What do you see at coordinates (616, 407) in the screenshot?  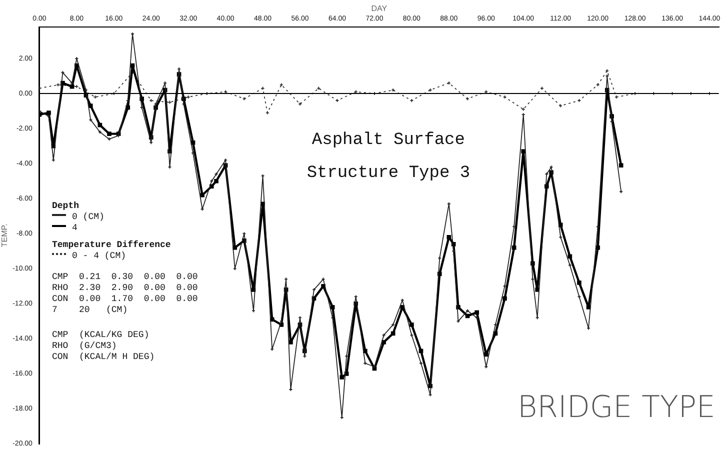 I see `annotation: BRIDGE TYPE` at bounding box center [616, 407].